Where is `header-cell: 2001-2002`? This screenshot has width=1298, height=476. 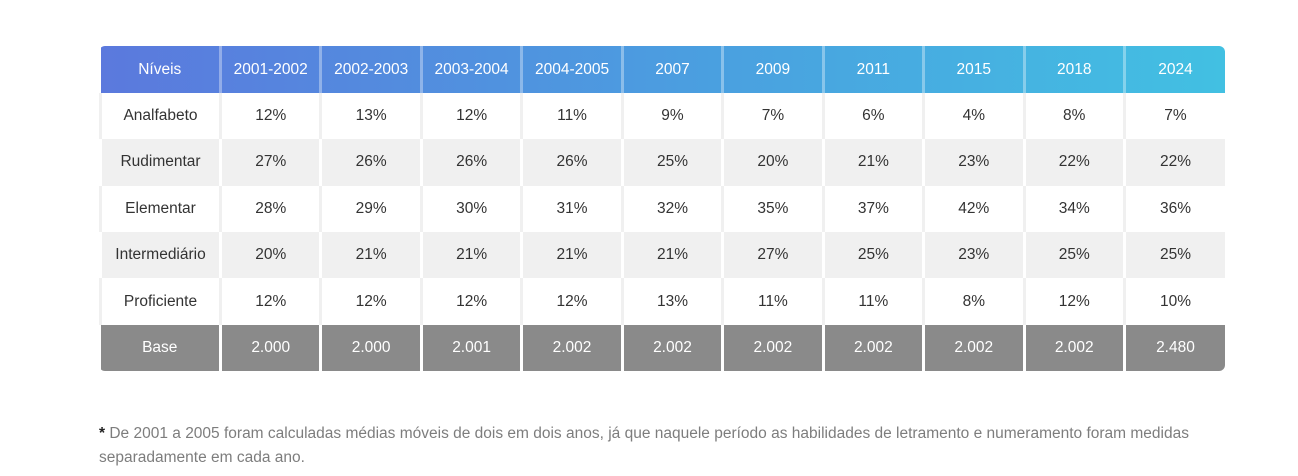
header-cell: 2001-2002 is located at coordinates (269, 69).